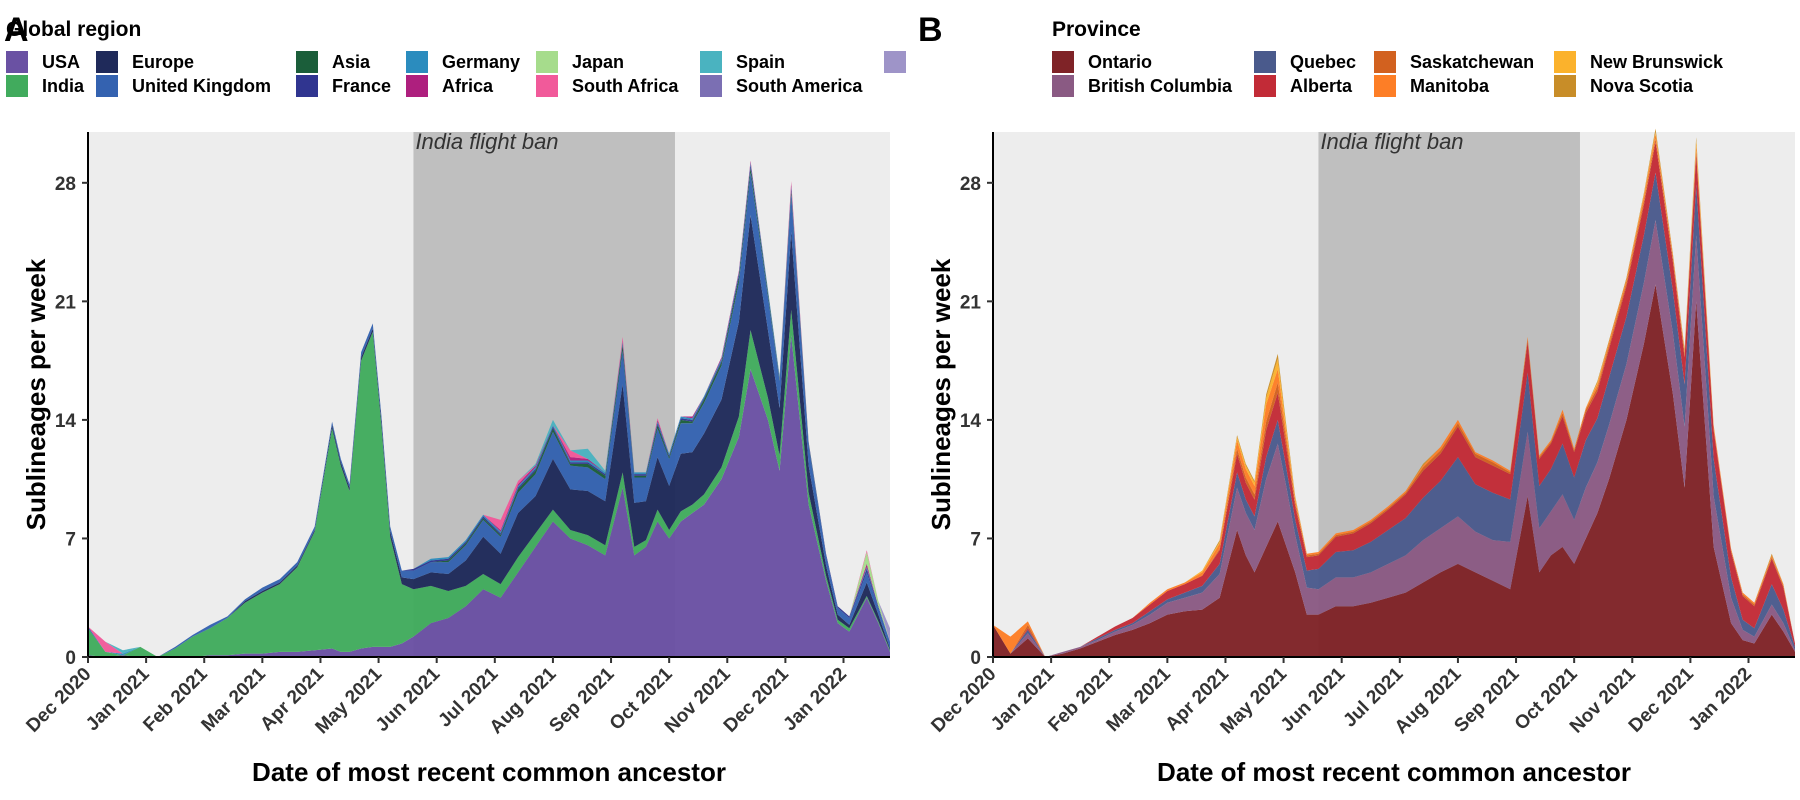  Describe the element at coordinates (1323, 62) in the screenshot. I see `legend-label: Quebec` at that location.